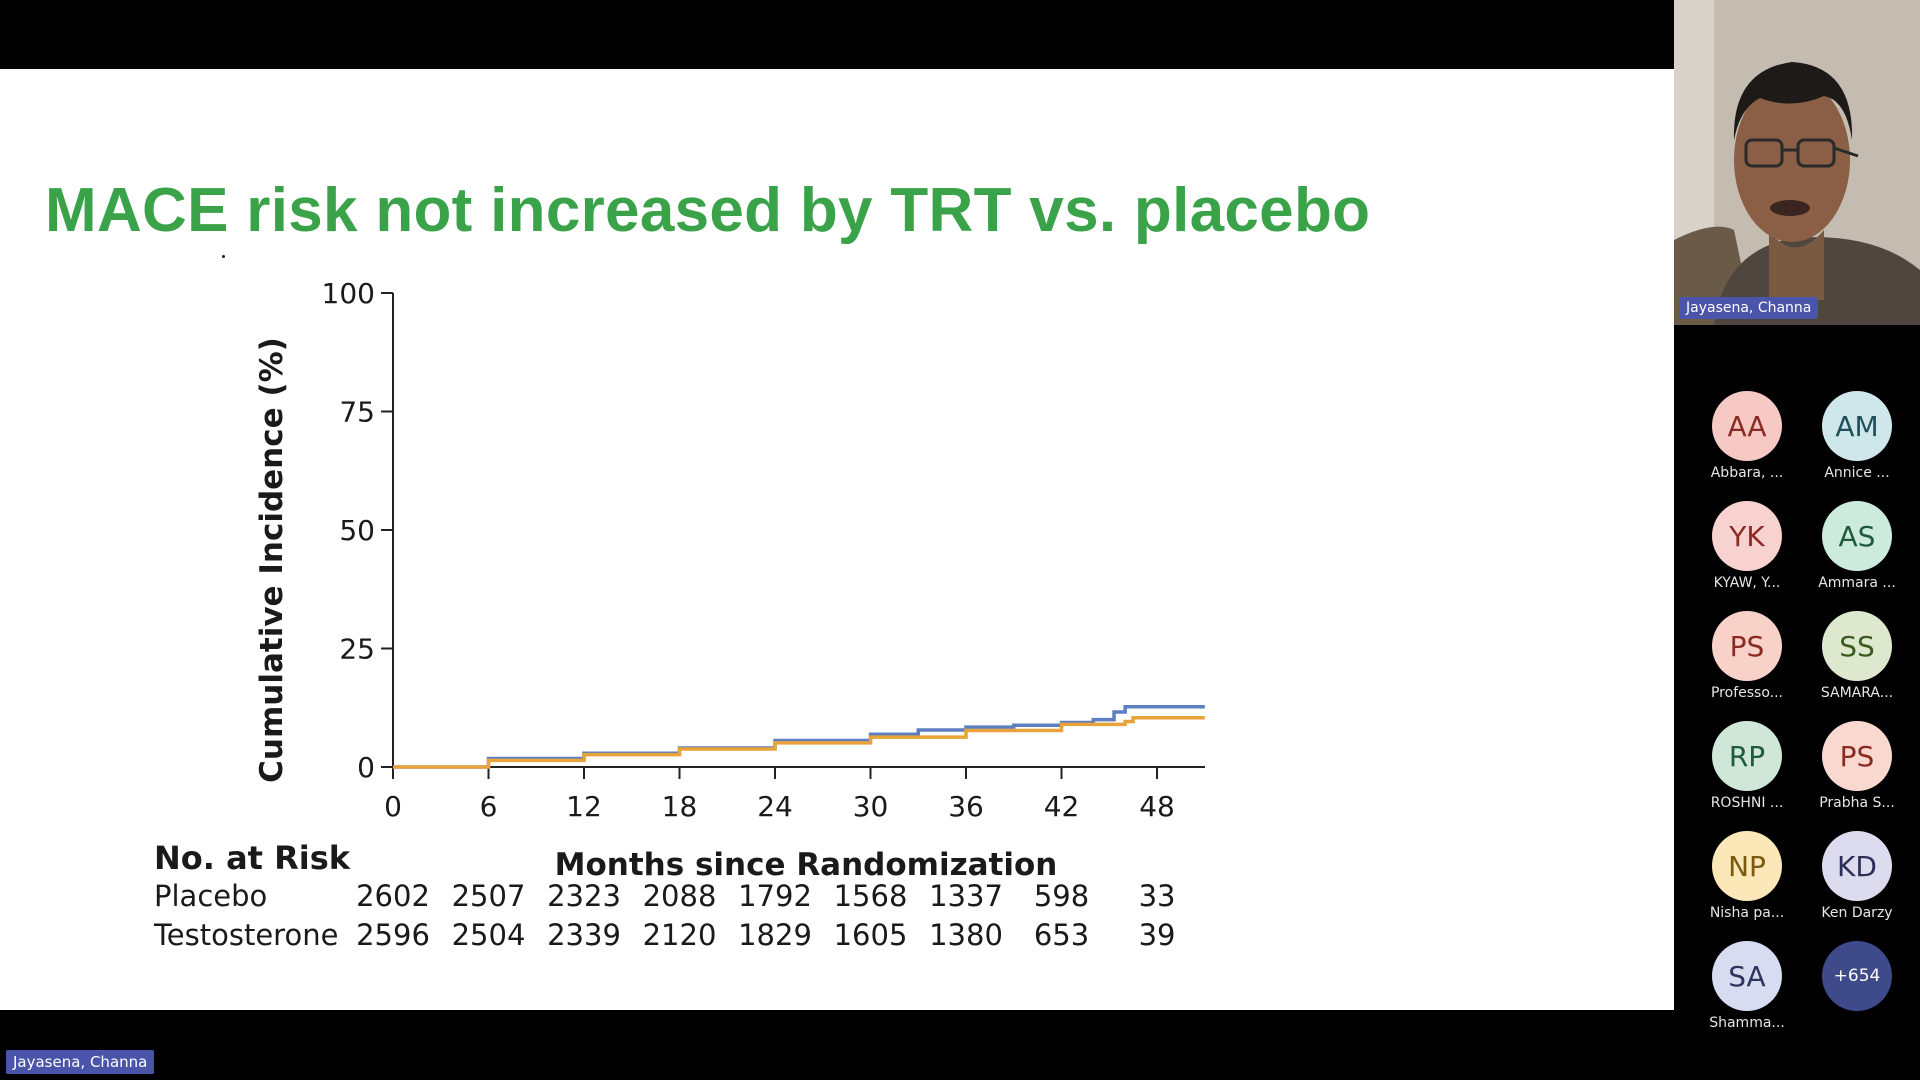  I want to click on x-tick-label: 42, so click(1062, 806).